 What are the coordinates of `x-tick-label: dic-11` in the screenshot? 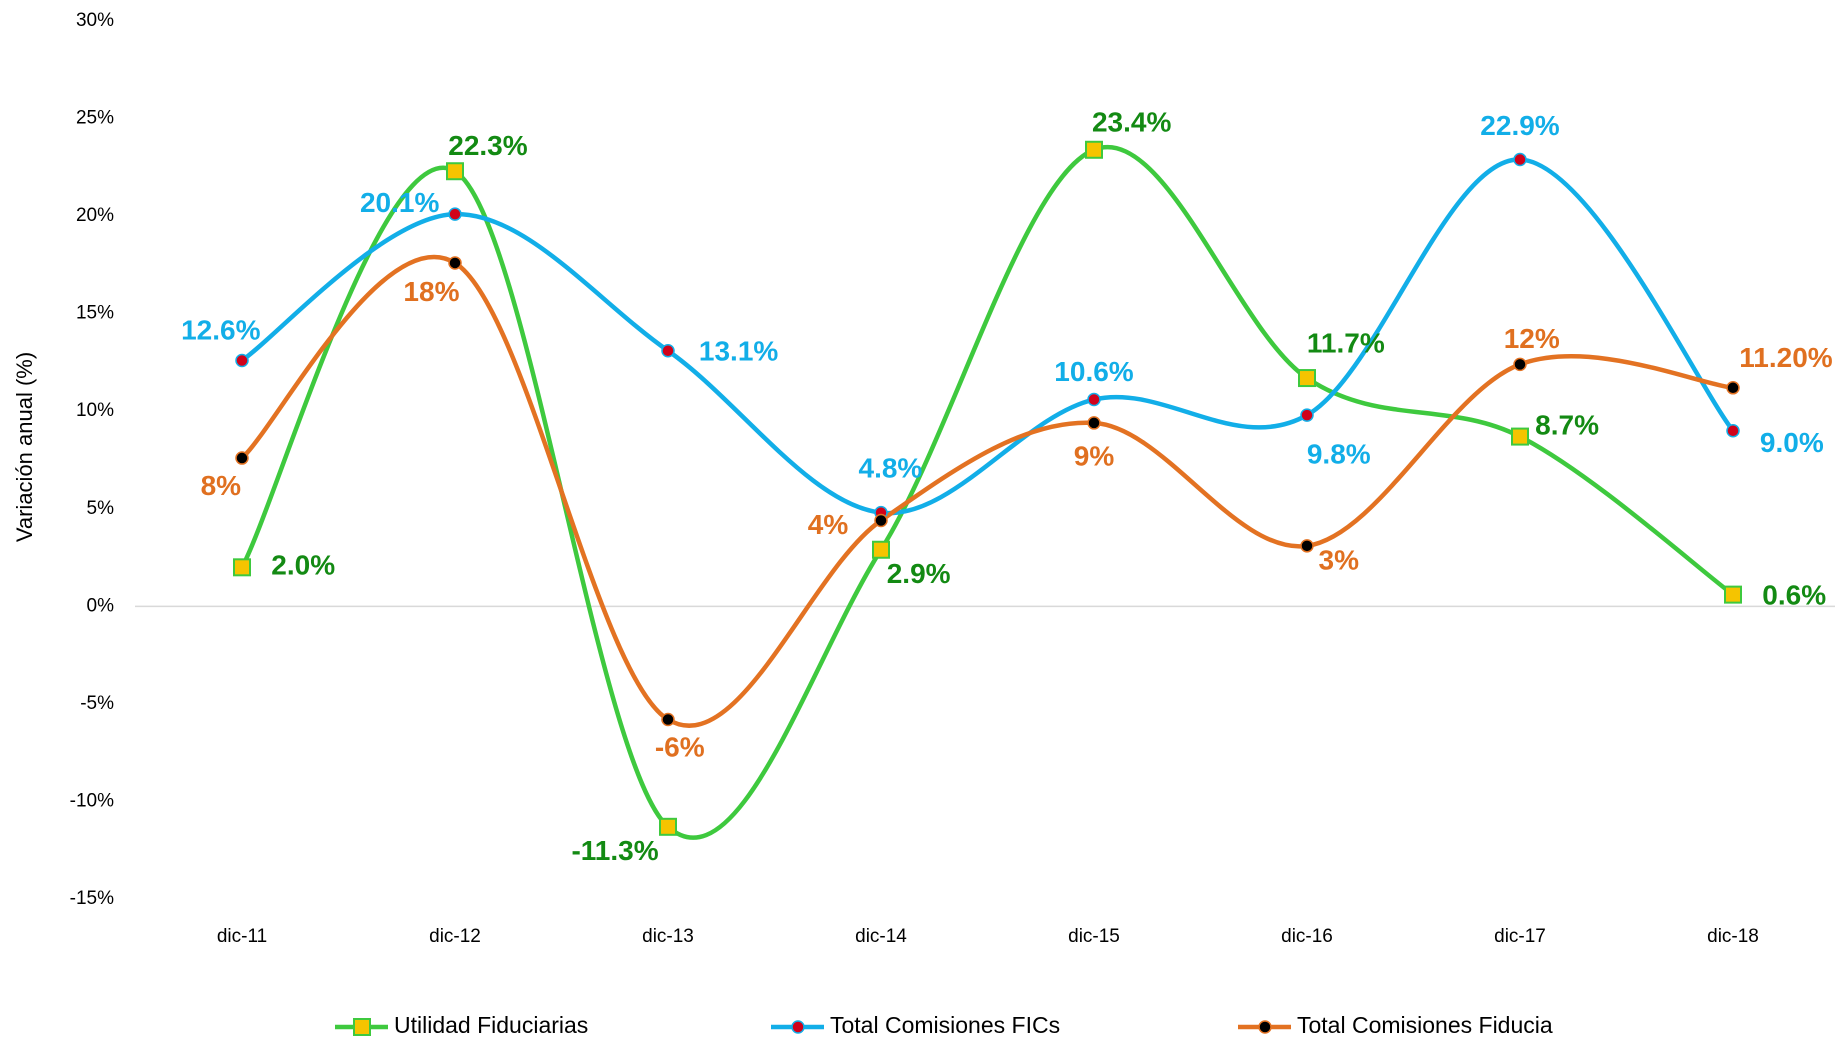 It's located at (242, 936).